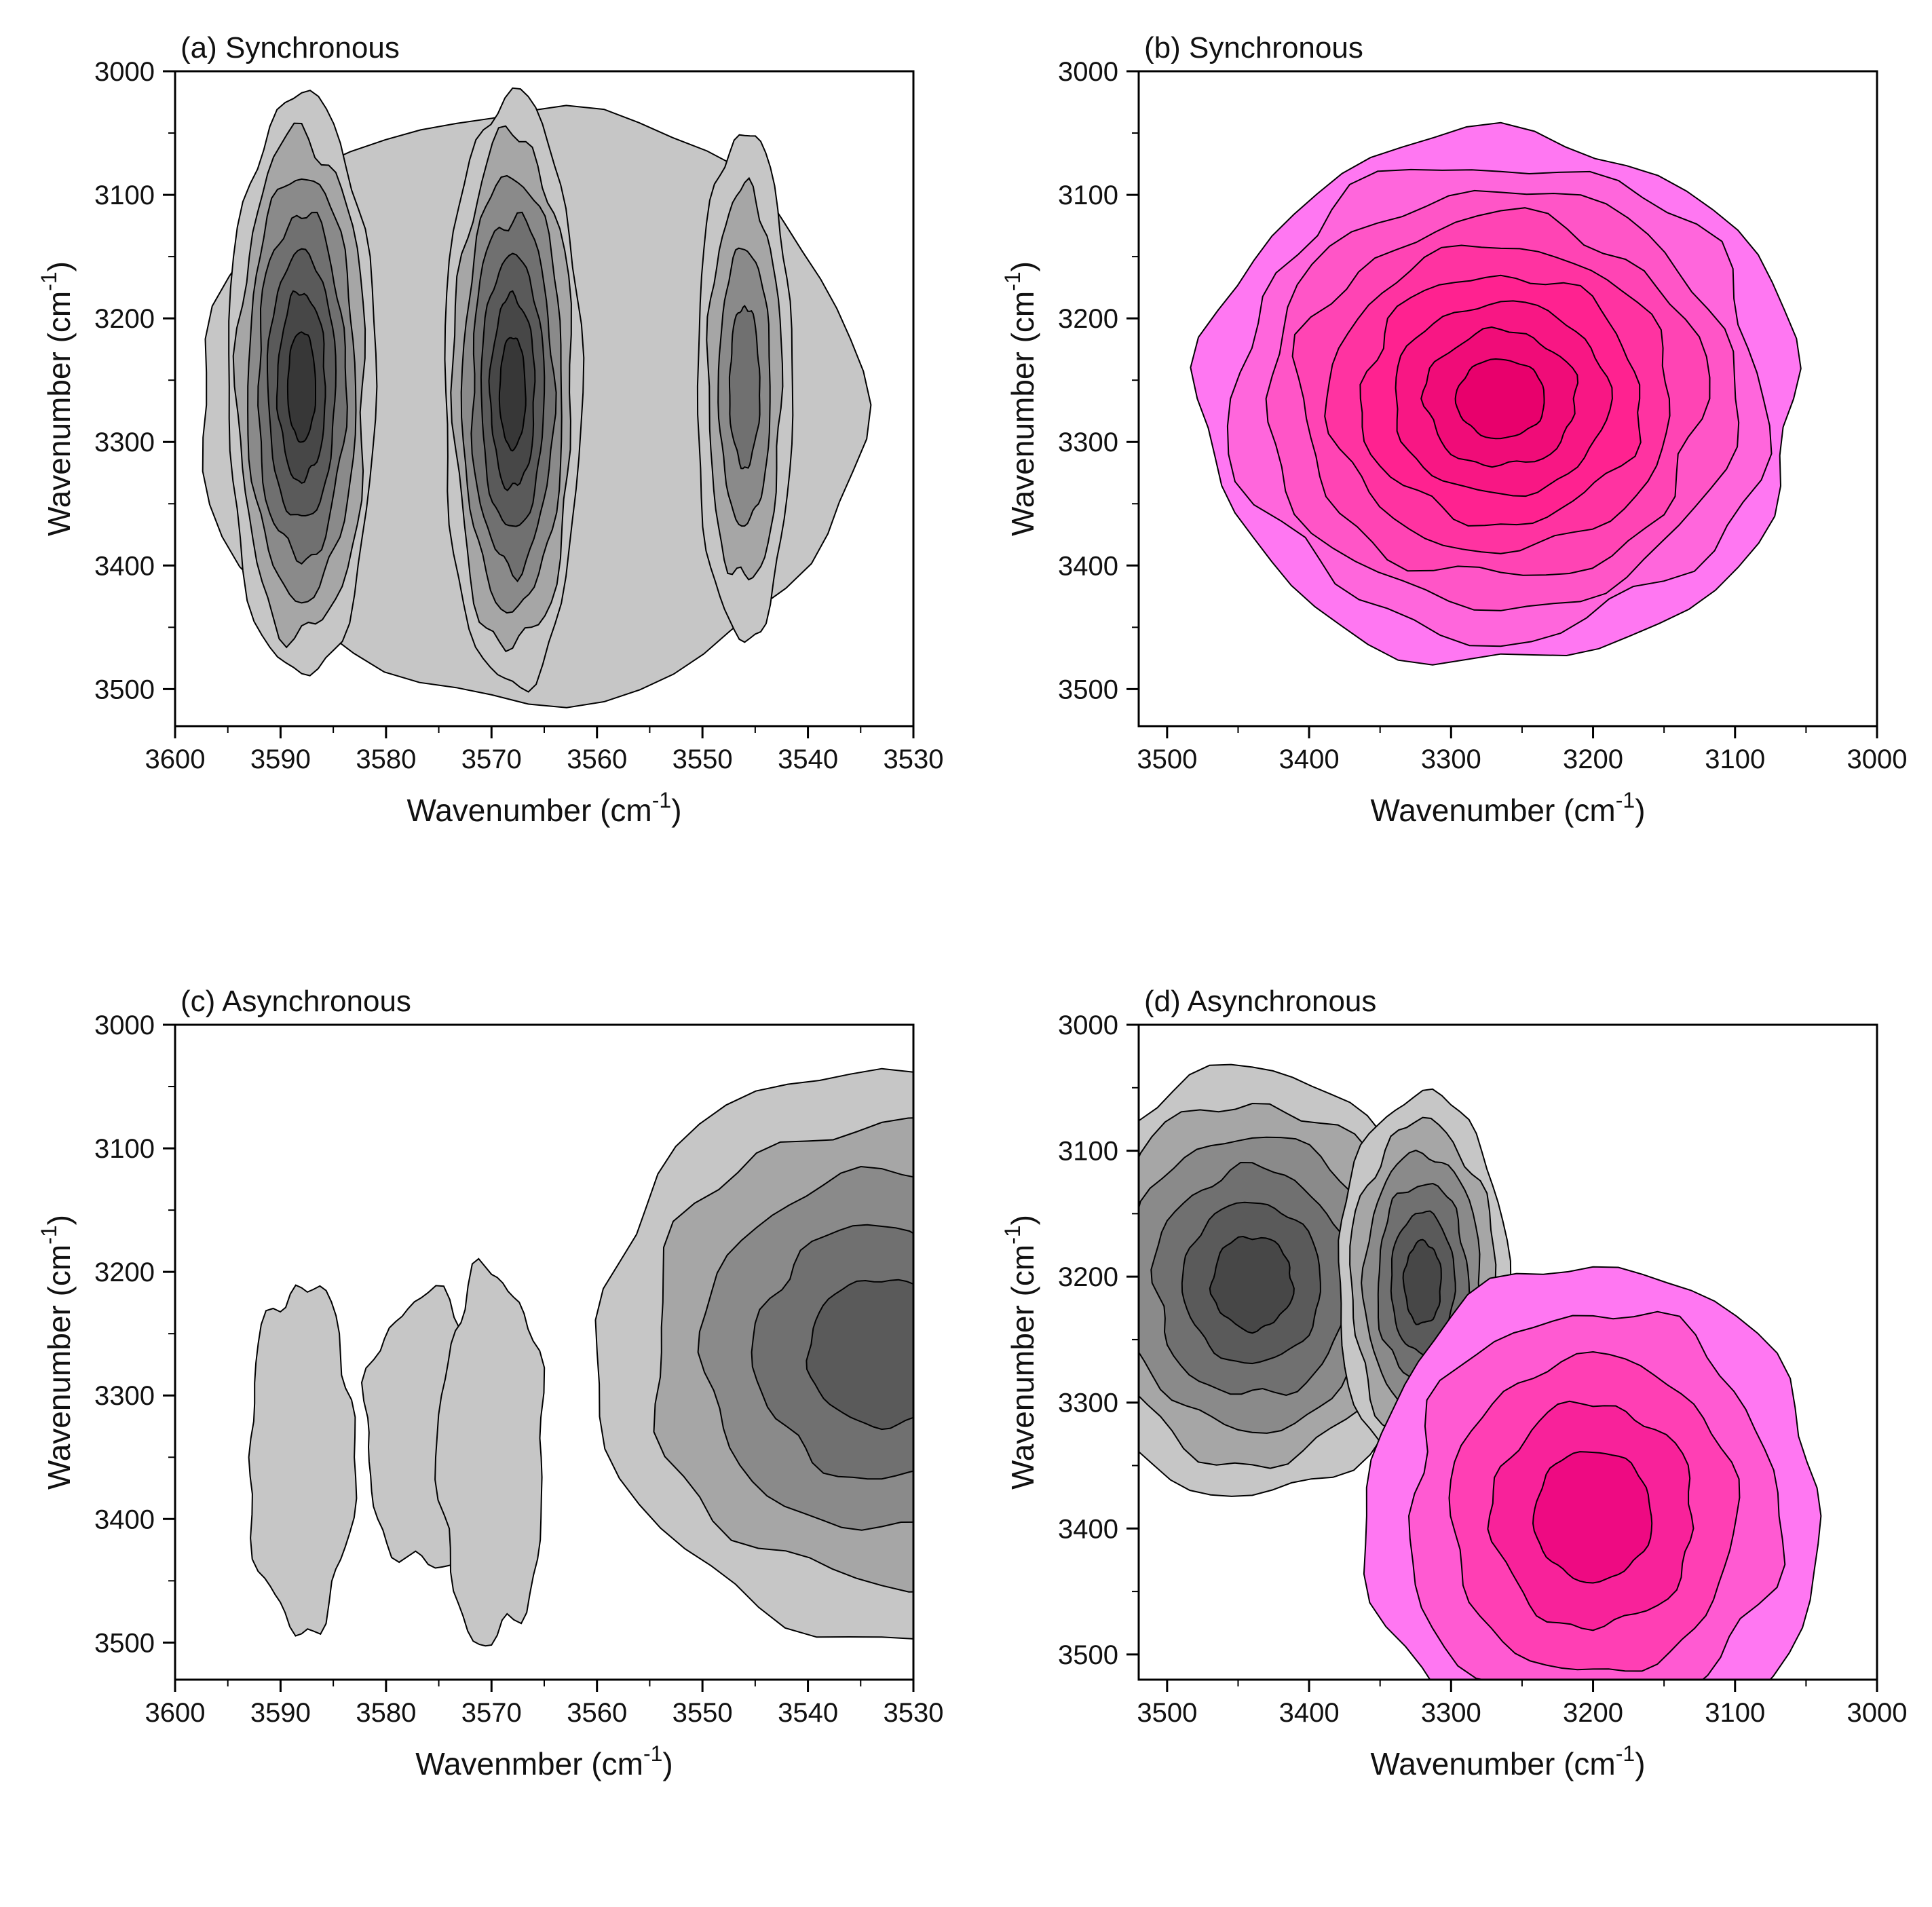 The width and height of the screenshot is (1932, 1907). What do you see at coordinates (1253, 47) in the screenshot?
I see `chart-title: (b) Synchronous` at bounding box center [1253, 47].